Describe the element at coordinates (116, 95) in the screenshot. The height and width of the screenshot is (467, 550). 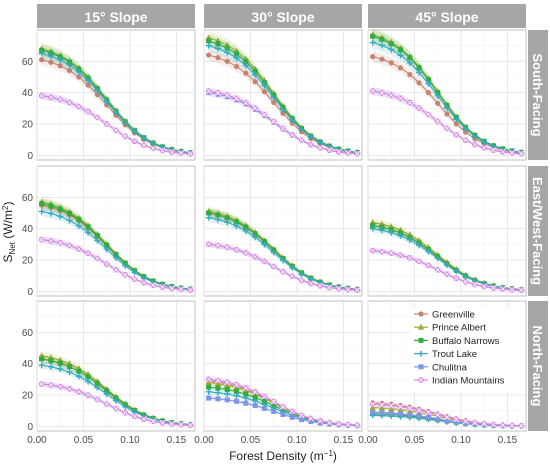
I see `facet-panel` at that location.